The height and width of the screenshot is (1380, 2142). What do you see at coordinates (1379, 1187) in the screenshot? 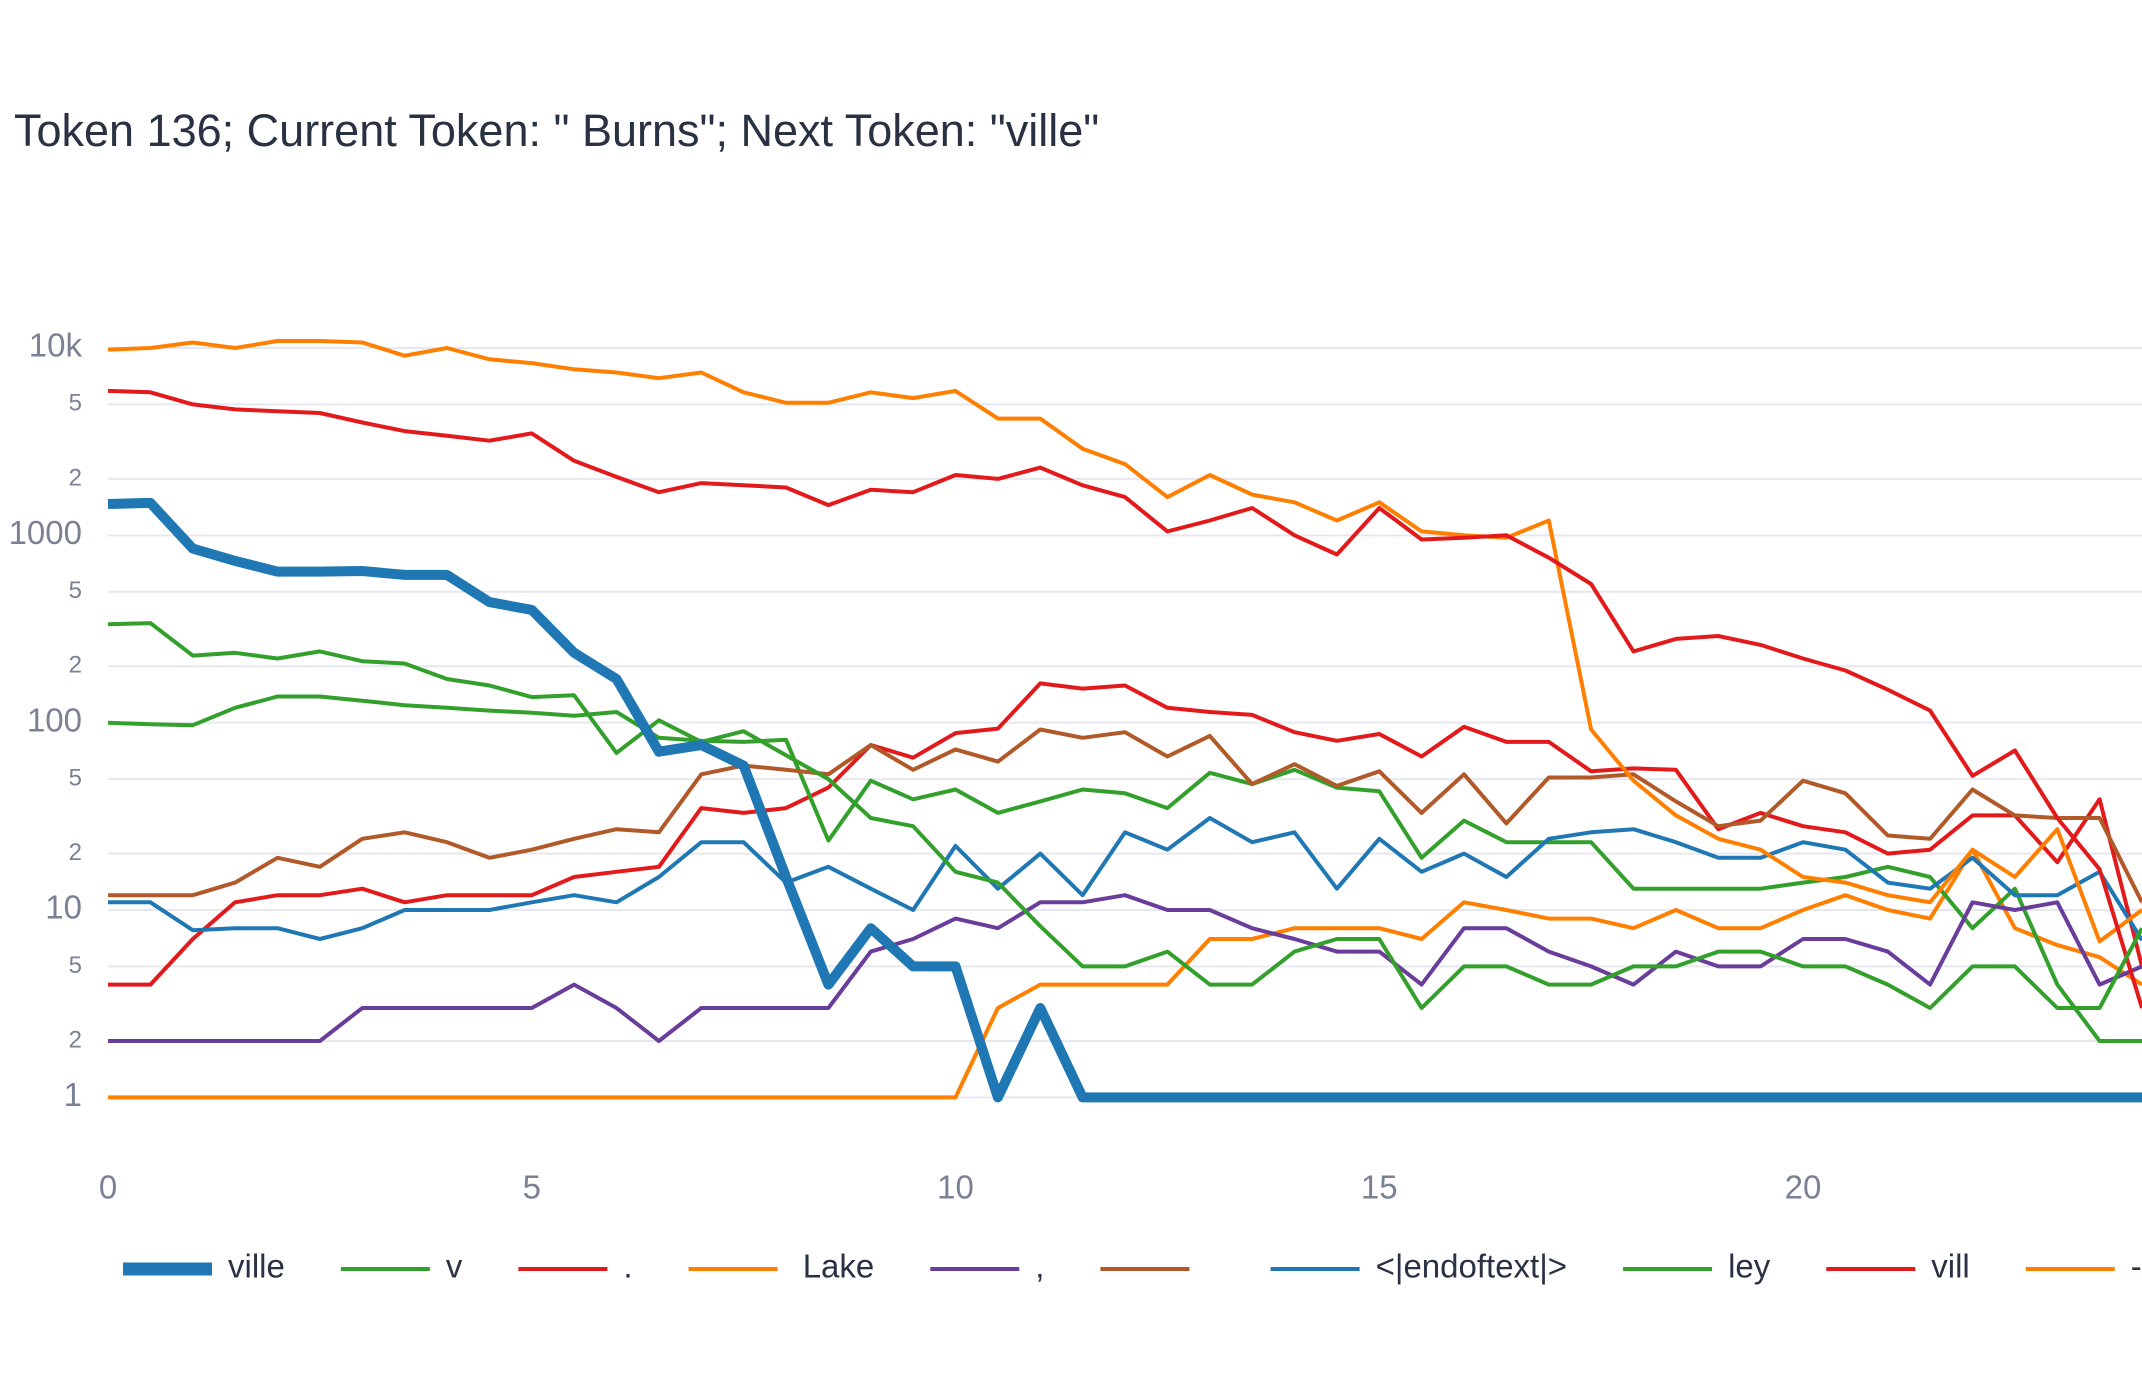
I see `x-tick-label: 15` at bounding box center [1379, 1187].